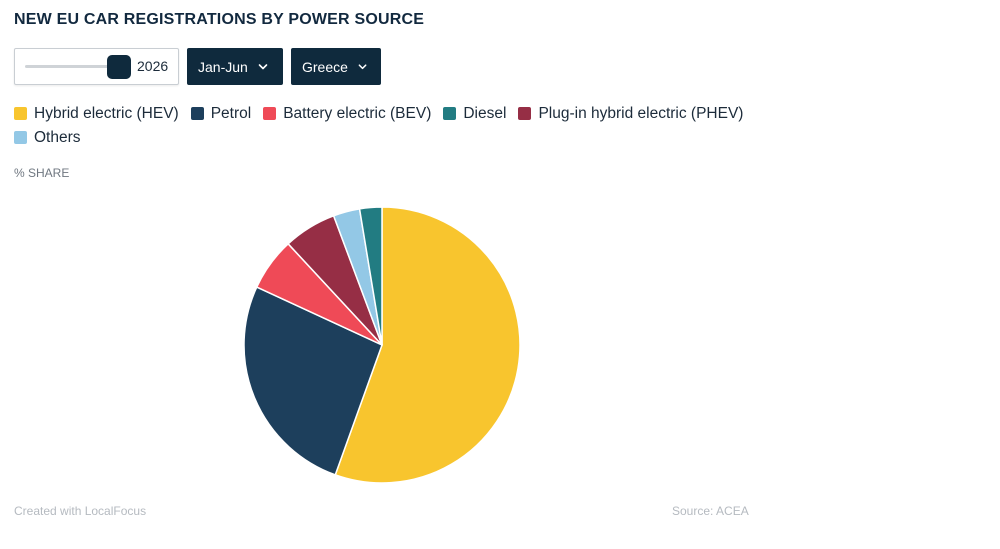 The height and width of the screenshot is (549, 1000). I want to click on legend-label: Petrol, so click(231, 113).